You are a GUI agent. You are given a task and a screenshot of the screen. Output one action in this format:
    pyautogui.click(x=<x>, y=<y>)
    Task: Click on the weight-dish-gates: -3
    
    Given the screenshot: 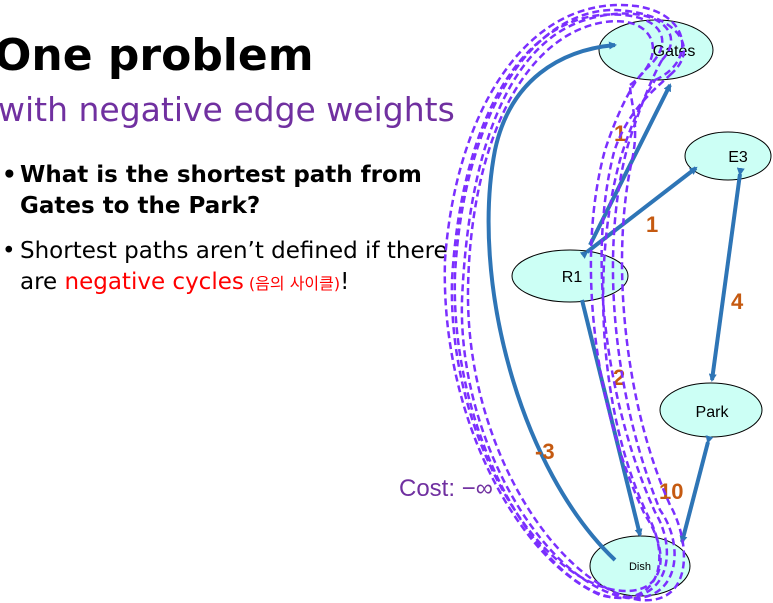 What is the action you would take?
    pyautogui.click(x=545, y=451)
    